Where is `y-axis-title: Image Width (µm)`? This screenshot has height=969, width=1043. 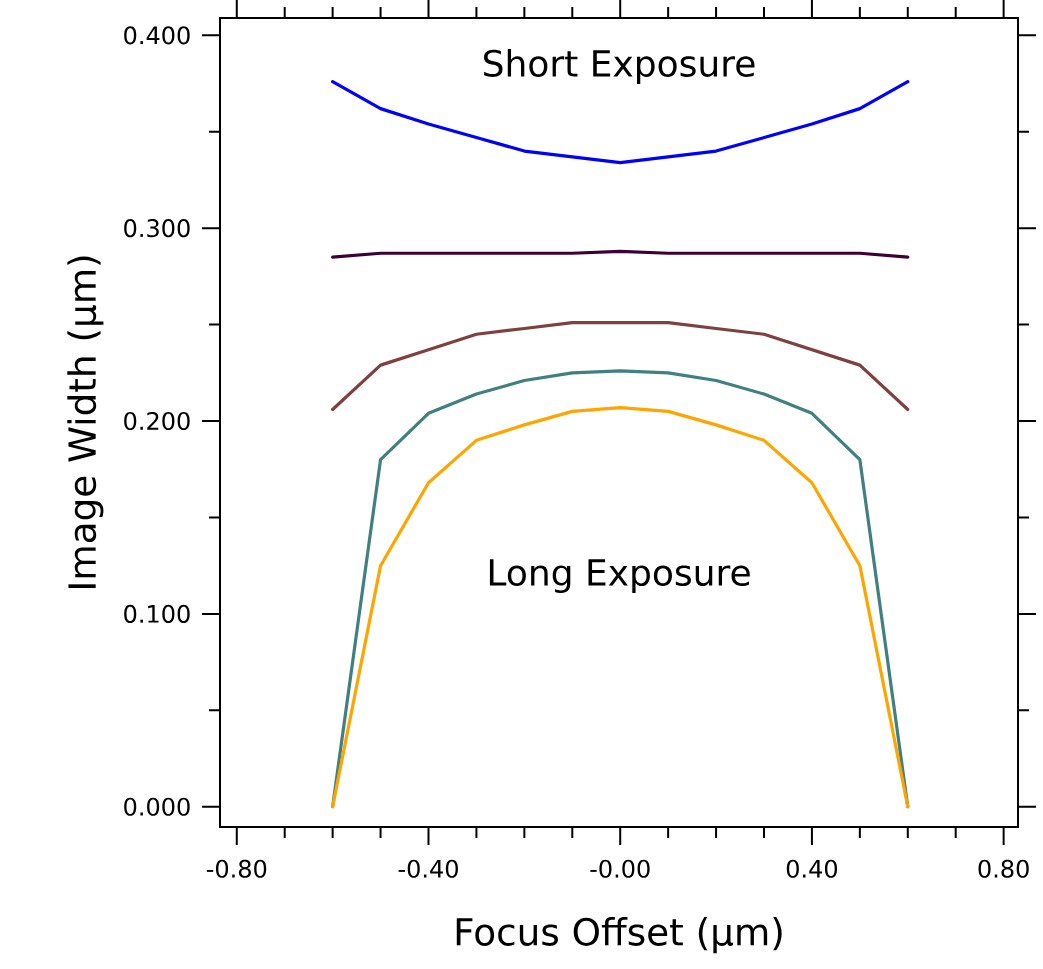 y-axis-title: Image Width (µm) is located at coordinates (85, 422).